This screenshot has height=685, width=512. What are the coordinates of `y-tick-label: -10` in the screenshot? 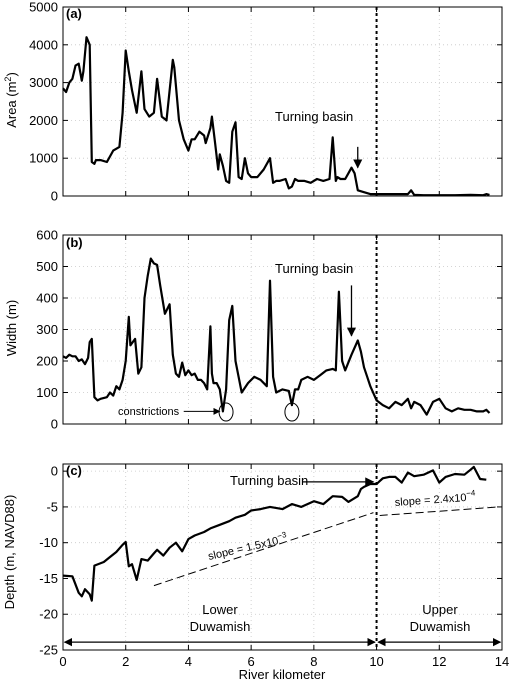 It's located at (48, 542).